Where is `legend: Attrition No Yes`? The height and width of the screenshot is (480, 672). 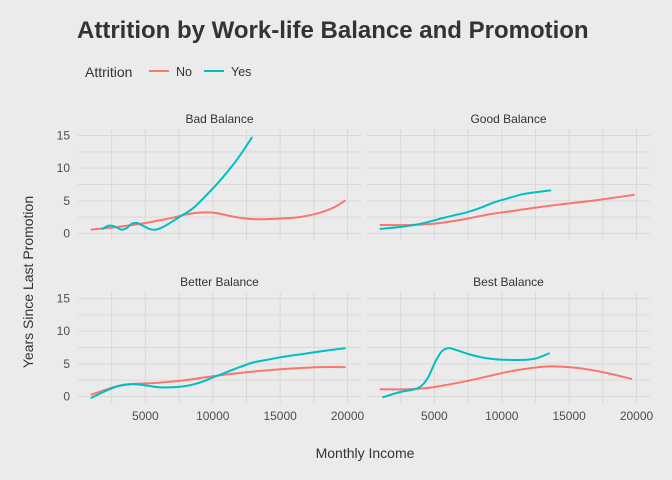 legend: Attrition No Yes is located at coordinates (168, 72).